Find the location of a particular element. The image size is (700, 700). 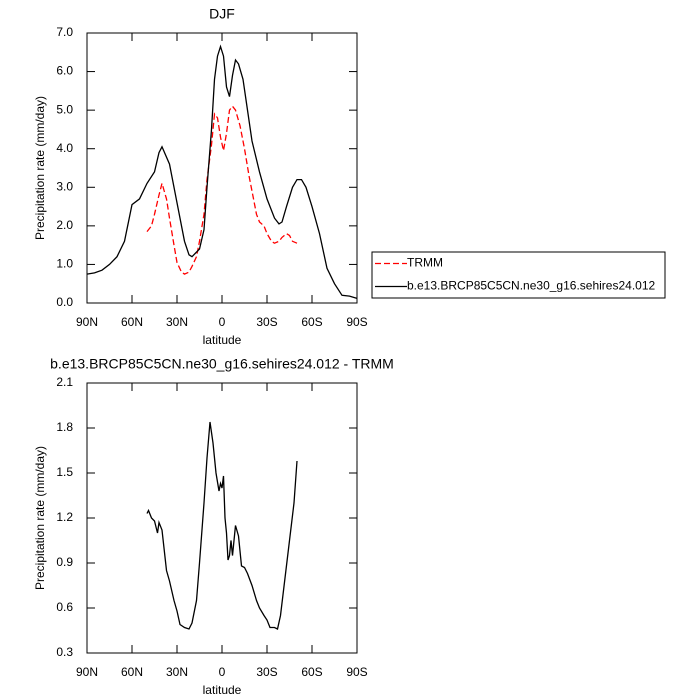

y-tick-label: 0.0 is located at coordinates (64, 302).